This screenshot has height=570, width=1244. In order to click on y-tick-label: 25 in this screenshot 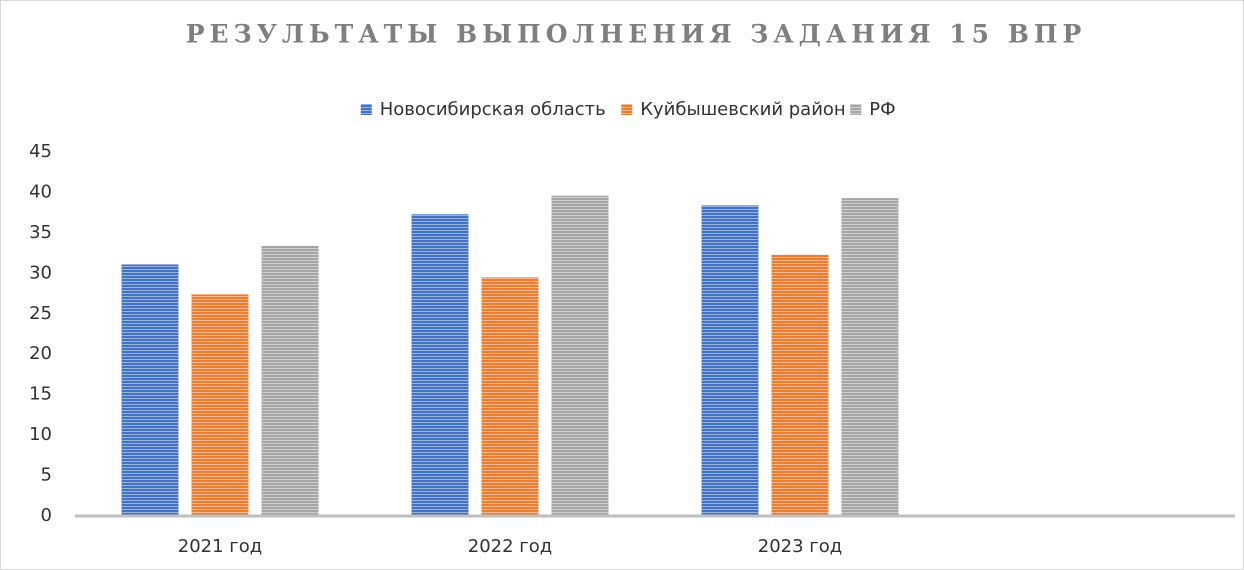, I will do `click(40, 313)`.